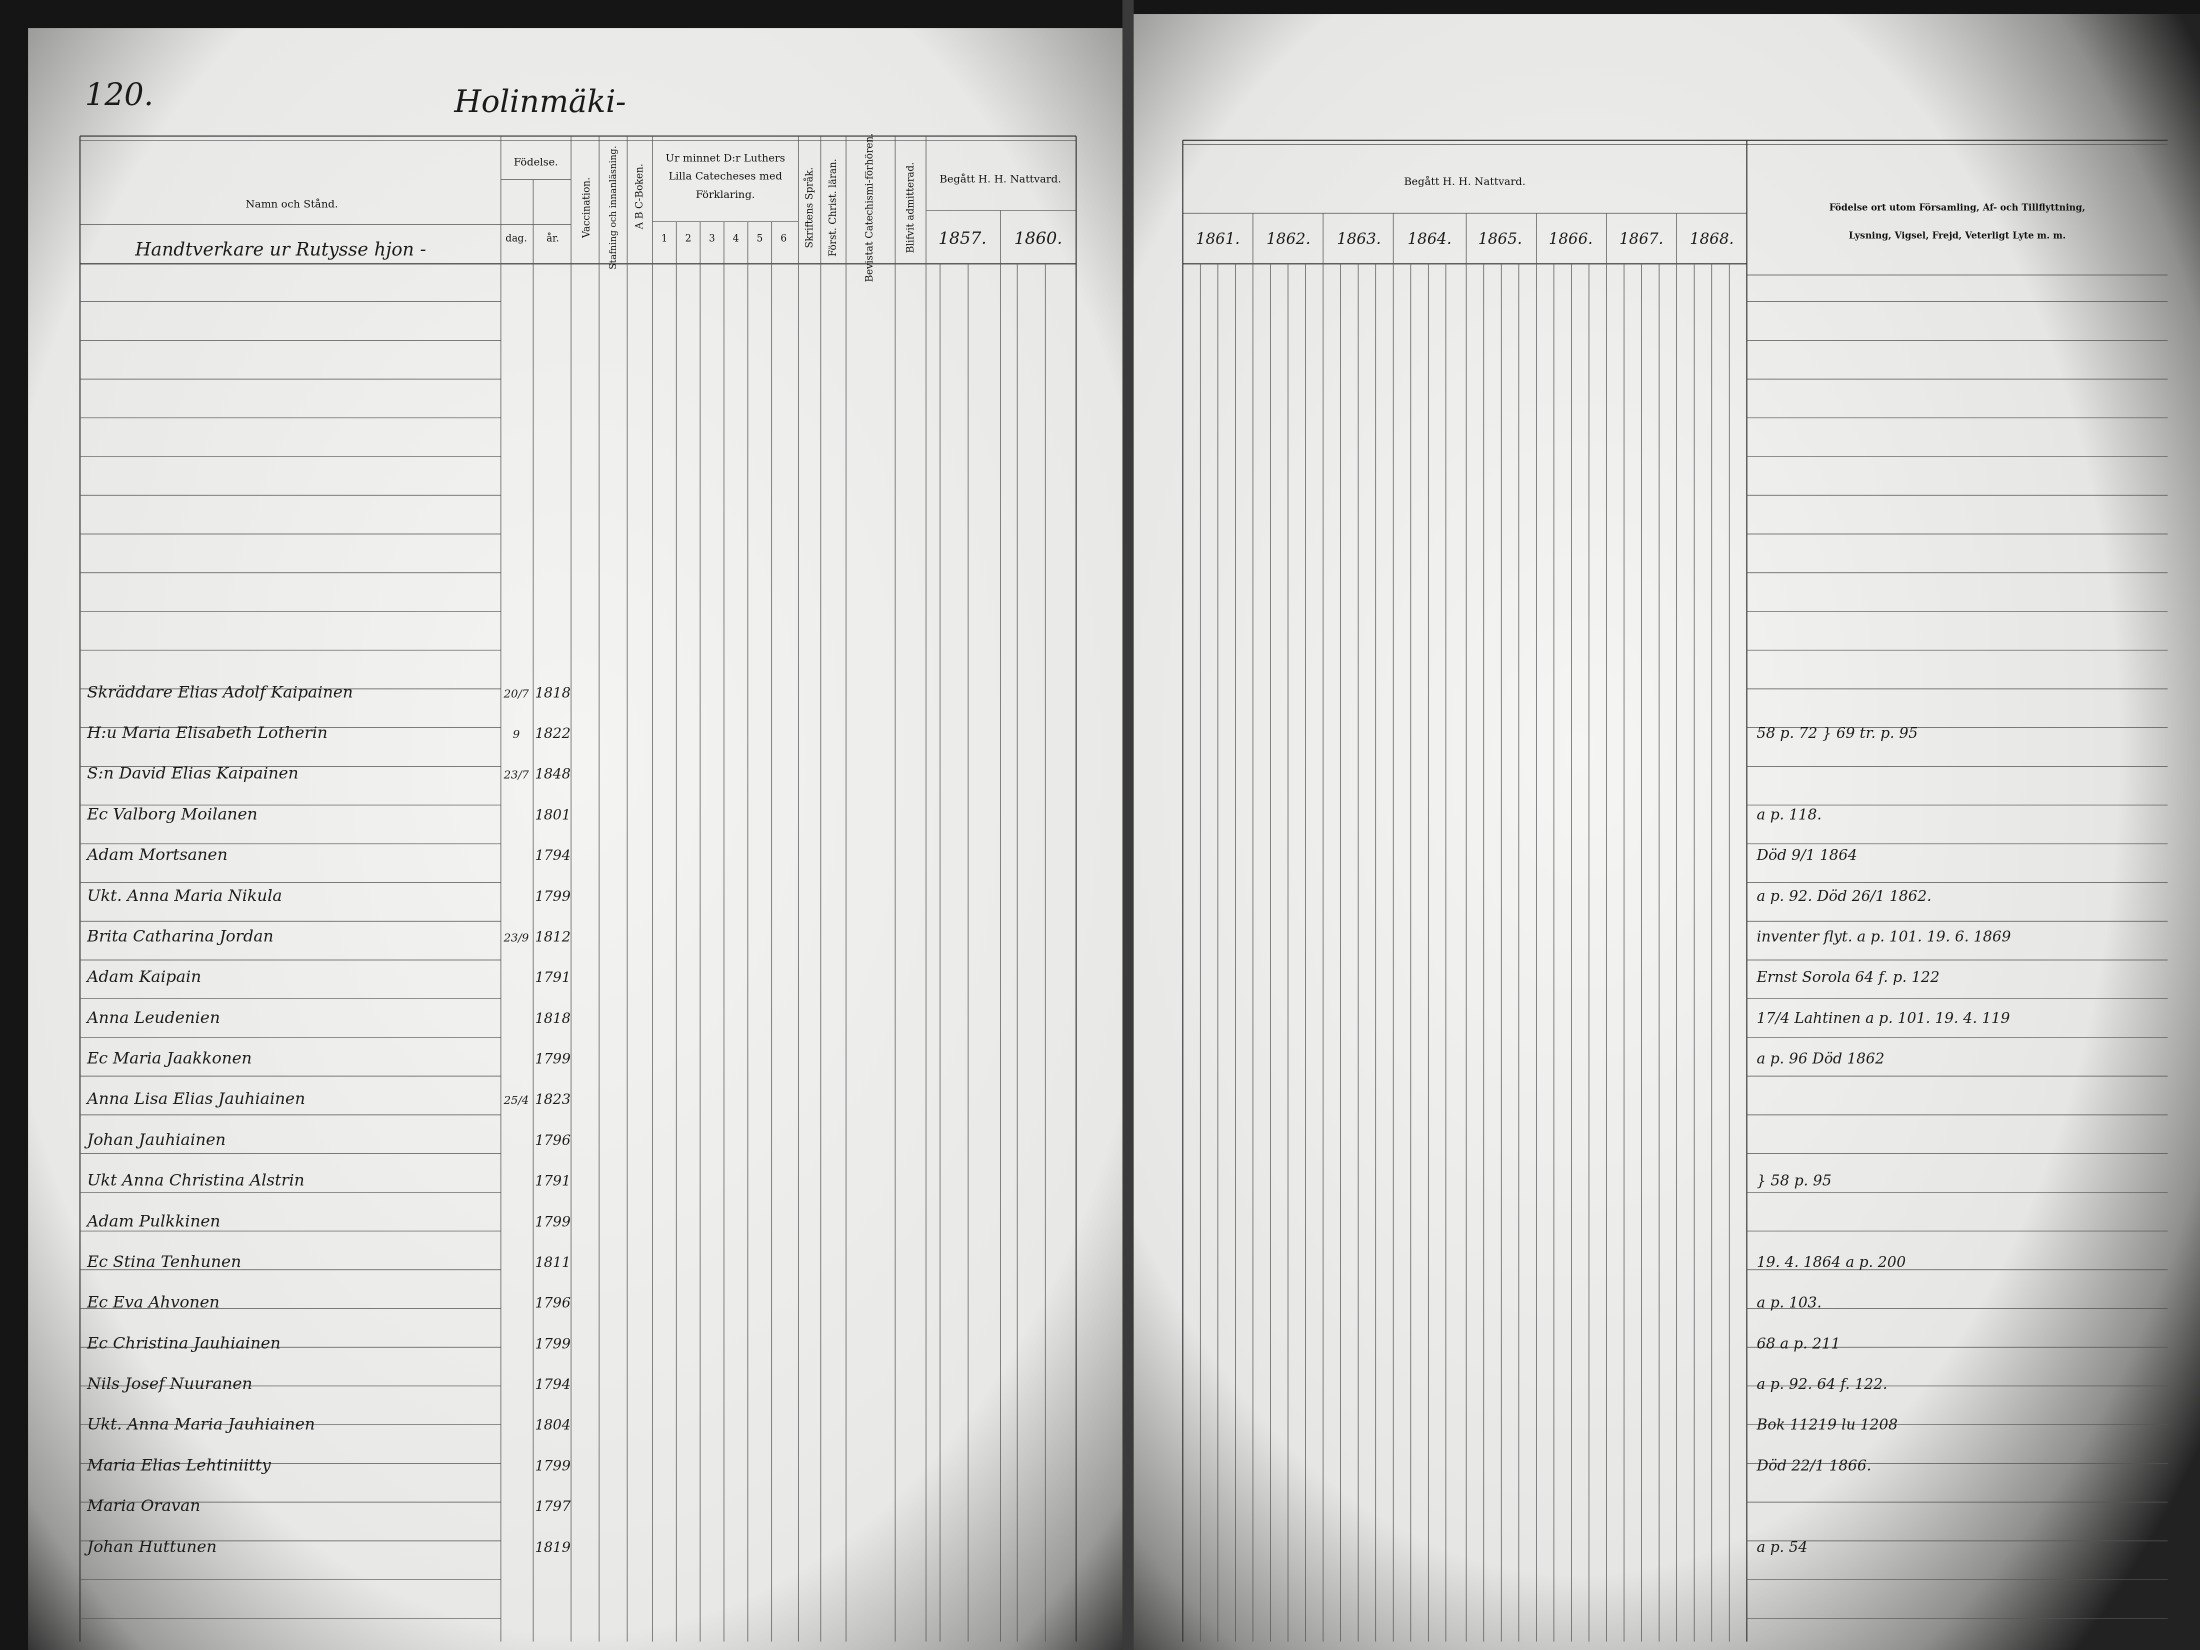 The height and width of the screenshot is (1650, 2200). I want to click on remark: a p. 92. 64 f. 122., so click(1822, 1384).